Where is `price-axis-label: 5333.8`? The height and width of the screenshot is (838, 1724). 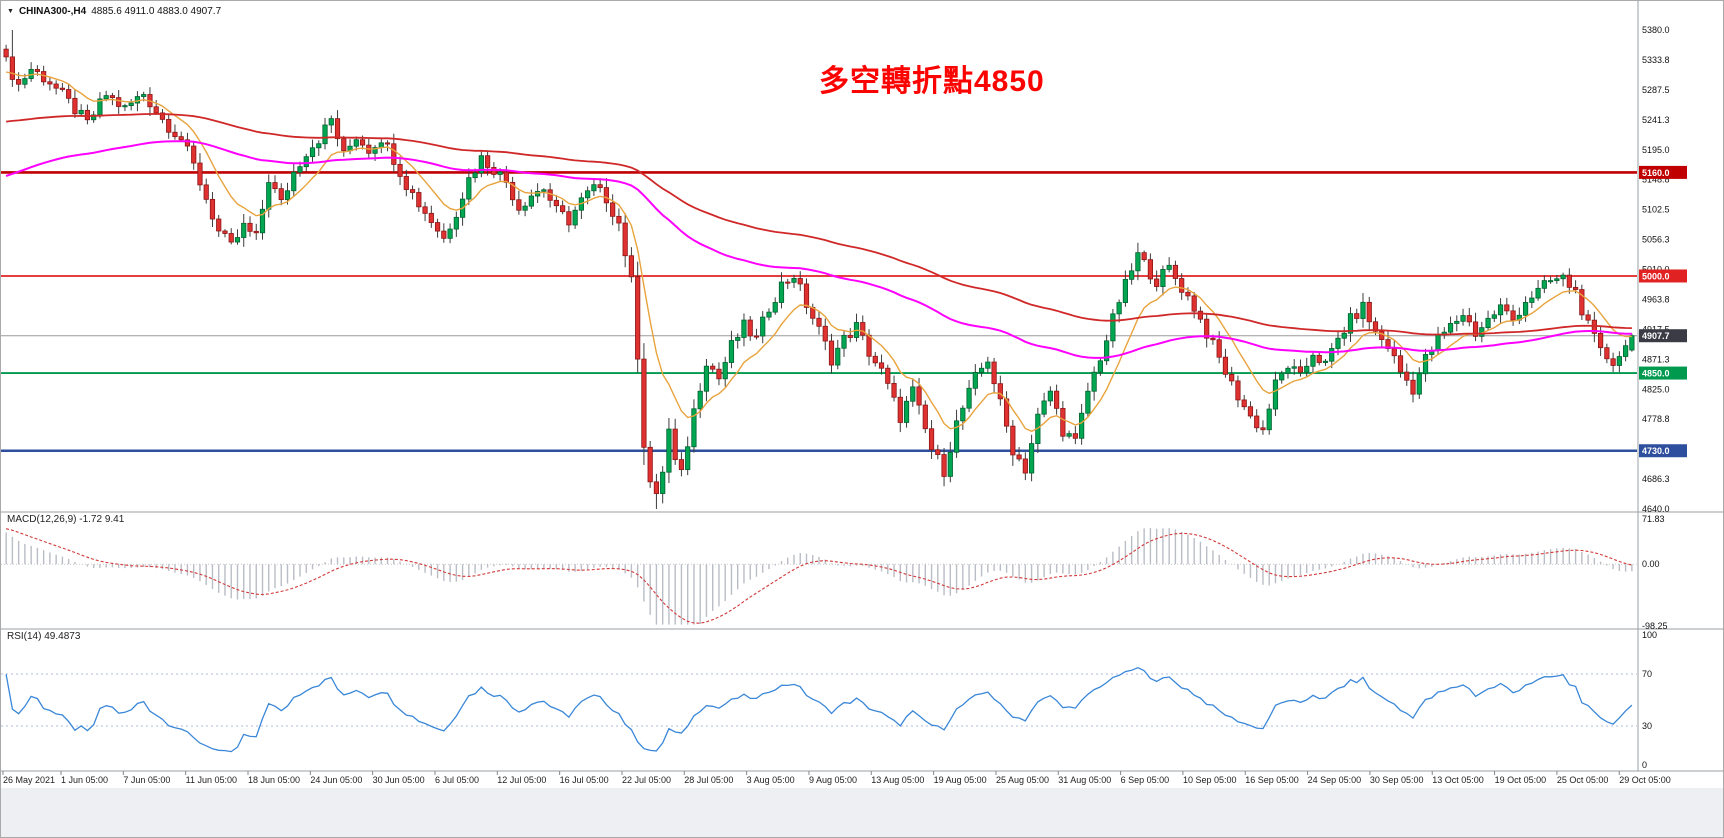
price-axis-label: 5333.8 is located at coordinates (1656, 60).